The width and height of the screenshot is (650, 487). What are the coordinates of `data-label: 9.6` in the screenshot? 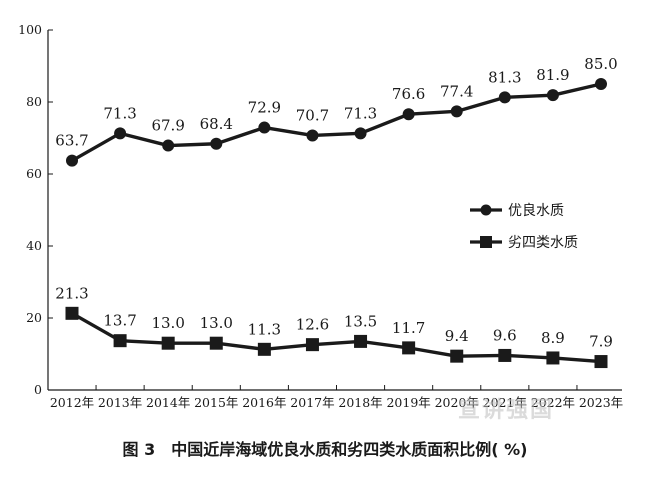 It's located at (505, 335).